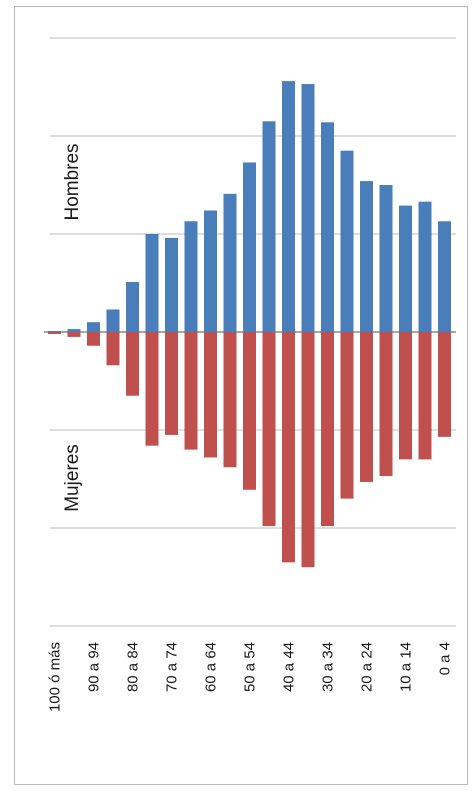 This screenshot has width=473, height=791. Describe the element at coordinates (94, 667) in the screenshot. I see `tick-label: 90 a 94` at that location.